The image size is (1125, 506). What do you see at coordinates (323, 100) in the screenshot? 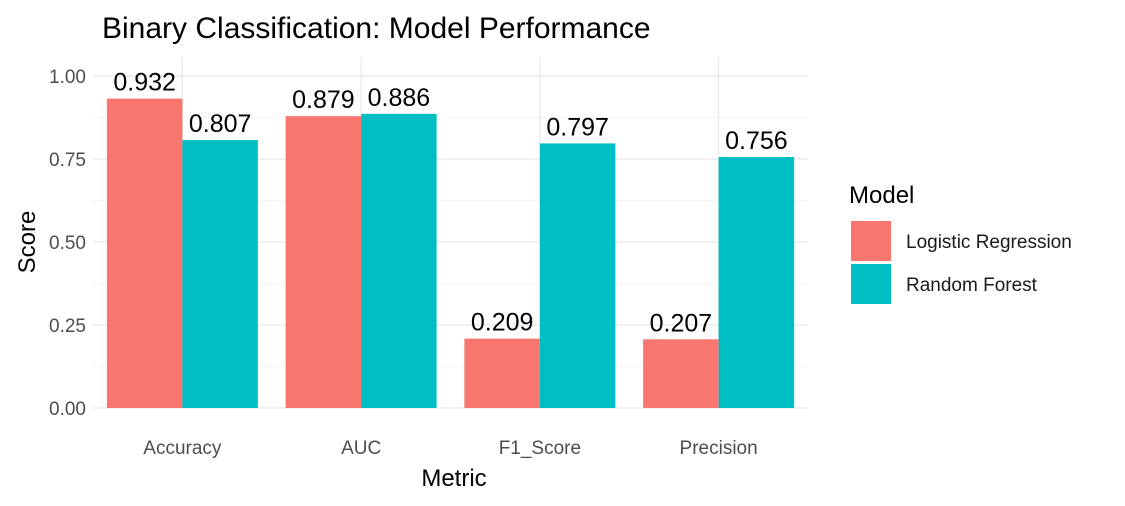
I see `bar-value-label: 0.879` at bounding box center [323, 100].